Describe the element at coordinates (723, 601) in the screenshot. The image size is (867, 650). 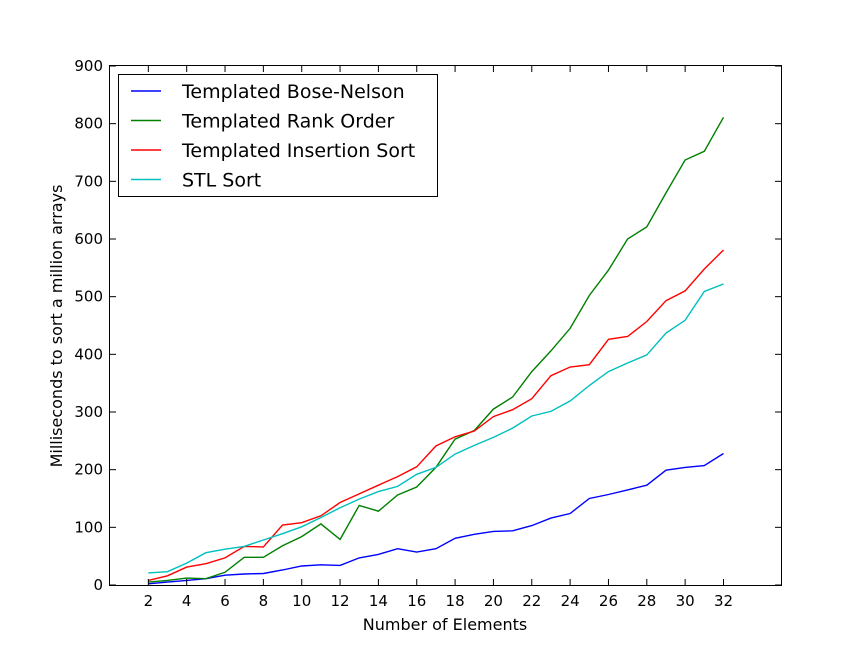
I see `x-tick-label: 32` at that location.